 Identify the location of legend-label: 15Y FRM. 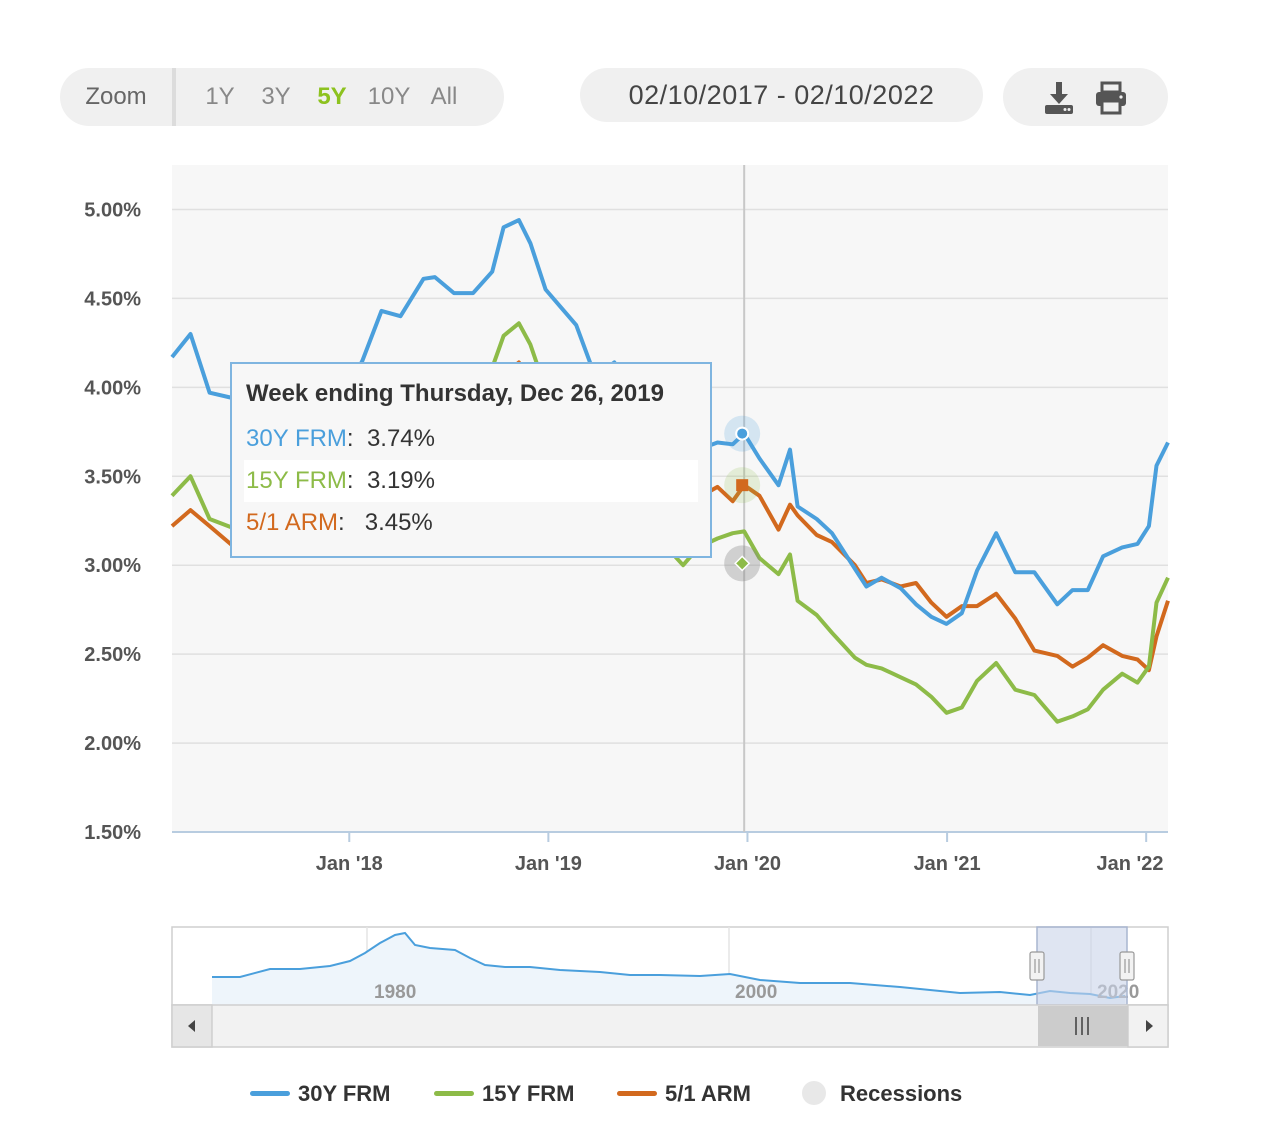
(528, 1093).